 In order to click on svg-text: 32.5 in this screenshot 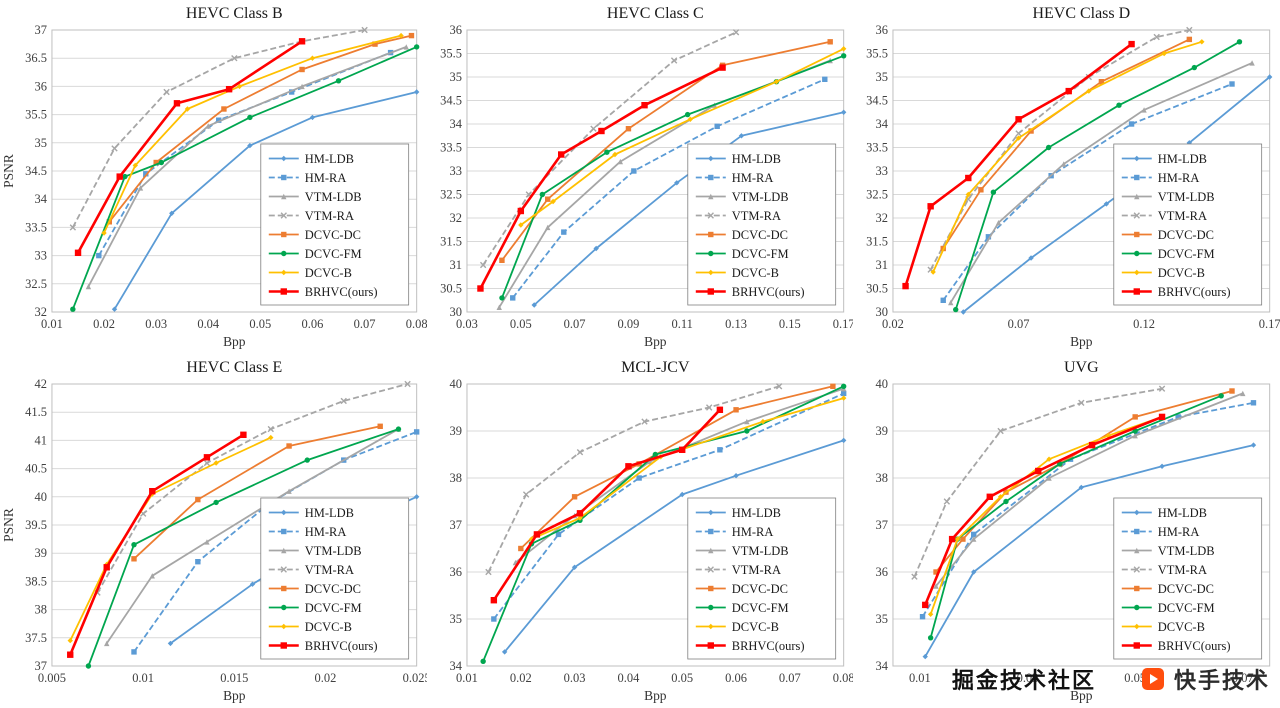, I will do `click(877, 194)`.